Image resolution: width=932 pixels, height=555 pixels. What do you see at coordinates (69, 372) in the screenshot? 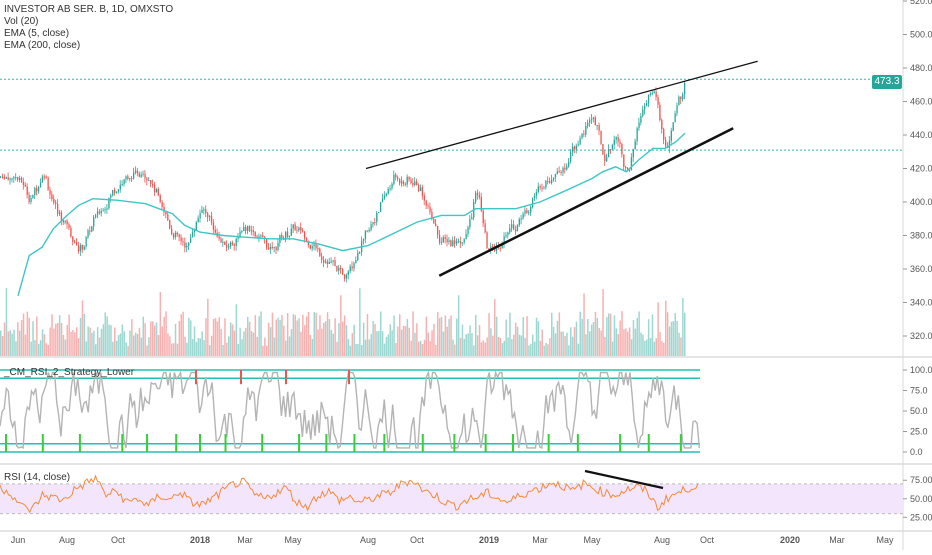
I see `rsi-strategy-legend: _CM_RSI_2_Strategy_Lower` at bounding box center [69, 372].